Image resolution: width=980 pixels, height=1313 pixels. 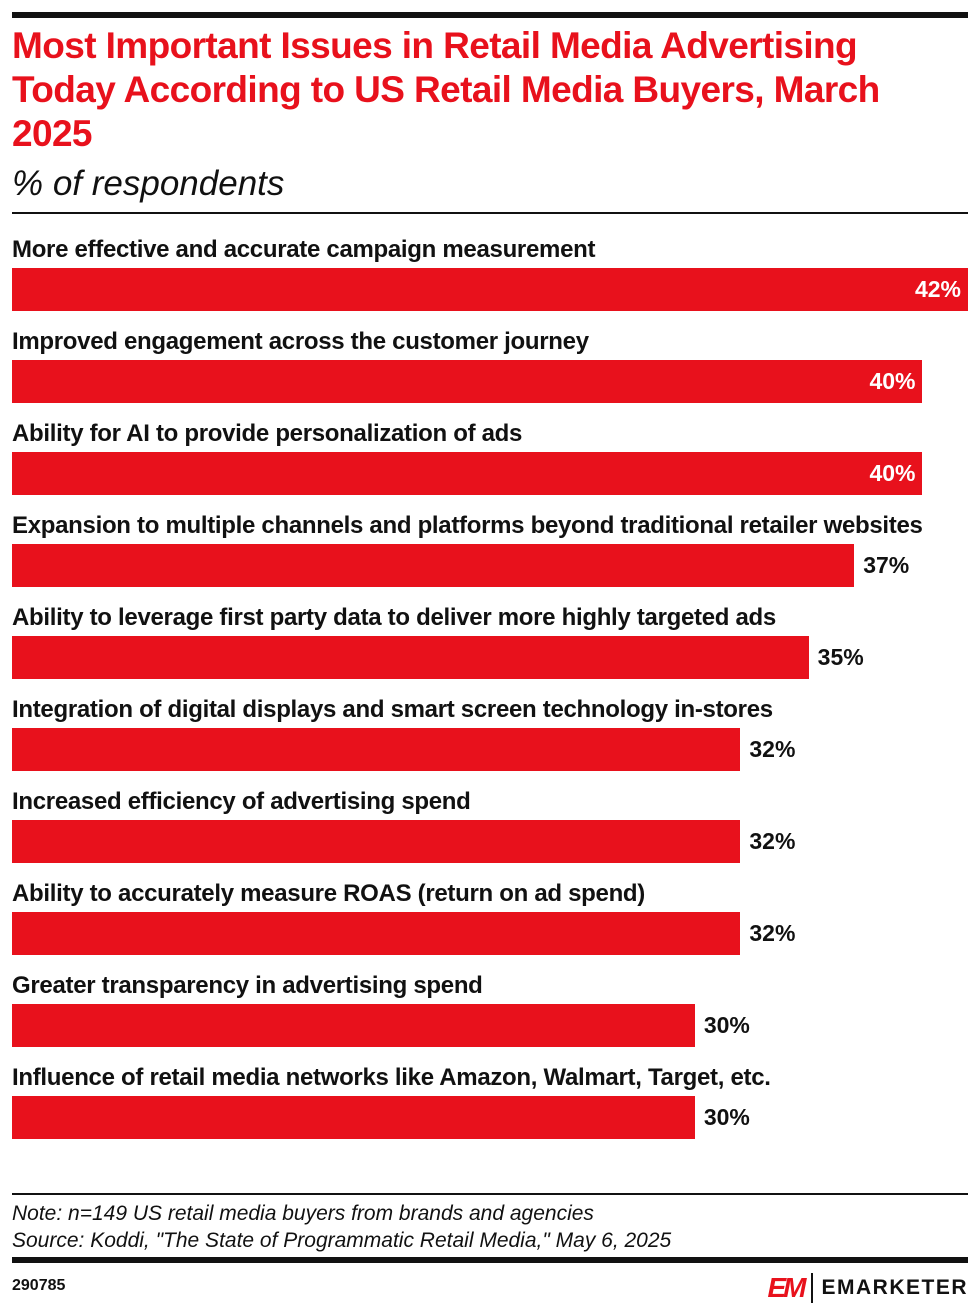 What do you see at coordinates (490, 1194) in the screenshot?
I see `footer-divider` at bounding box center [490, 1194].